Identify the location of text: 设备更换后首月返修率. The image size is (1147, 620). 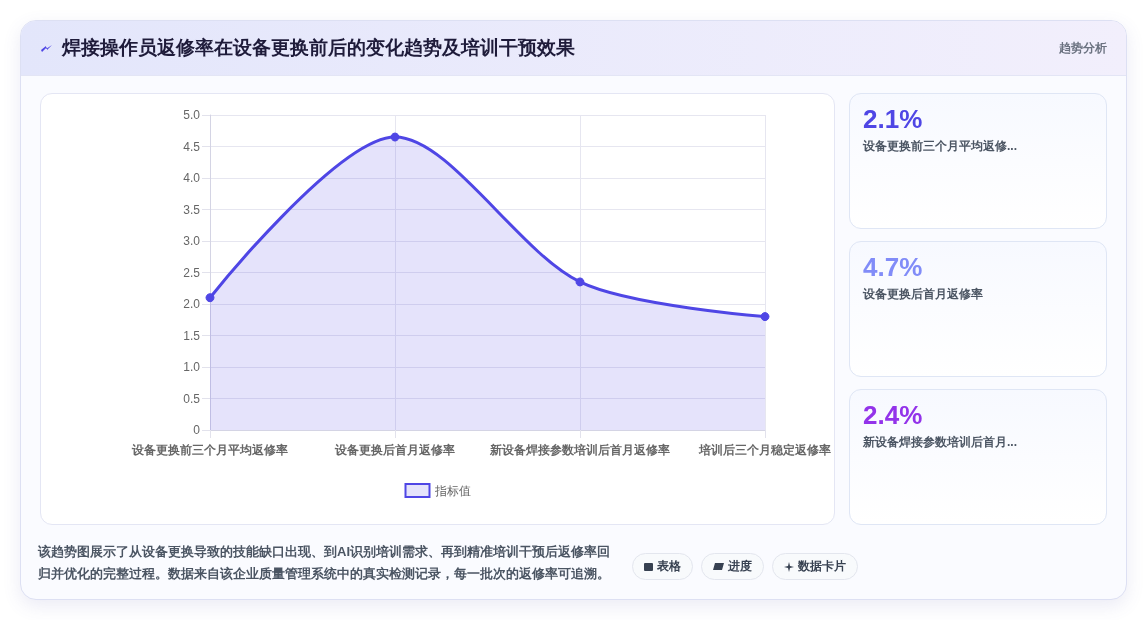
(923, 294).